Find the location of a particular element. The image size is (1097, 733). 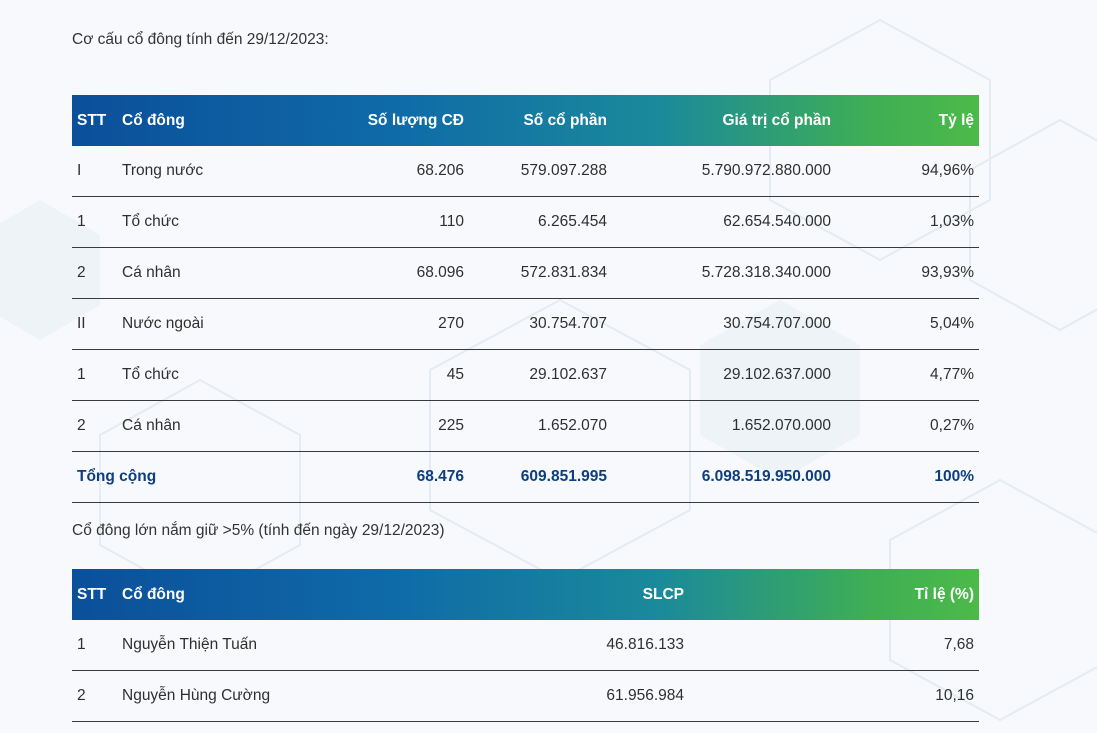

cell-value: 5.728.318.340.000 is located at coordinates (724, 273).